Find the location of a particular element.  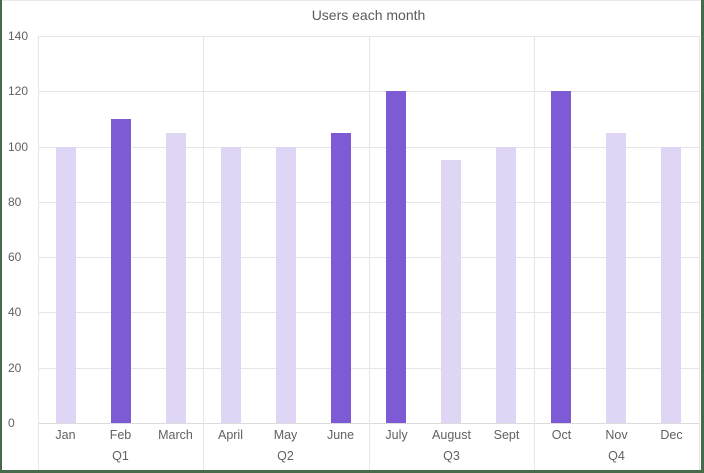

month-label: Oct is located at coordinates (561, 435).